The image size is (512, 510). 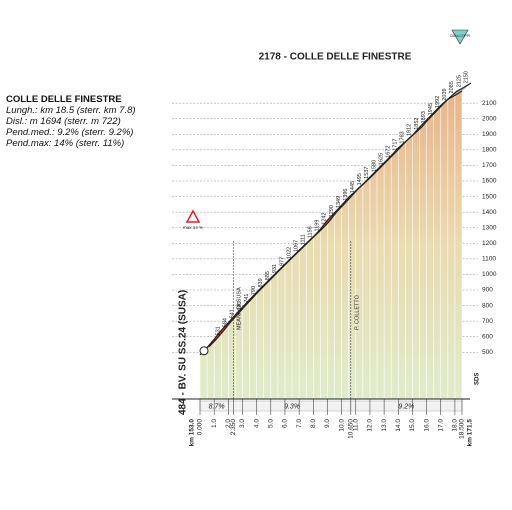 What do you see at coordinates (489, 212) in the screenshot?
I see `y-tick-label: 1400` at bounding box center [489, 212].